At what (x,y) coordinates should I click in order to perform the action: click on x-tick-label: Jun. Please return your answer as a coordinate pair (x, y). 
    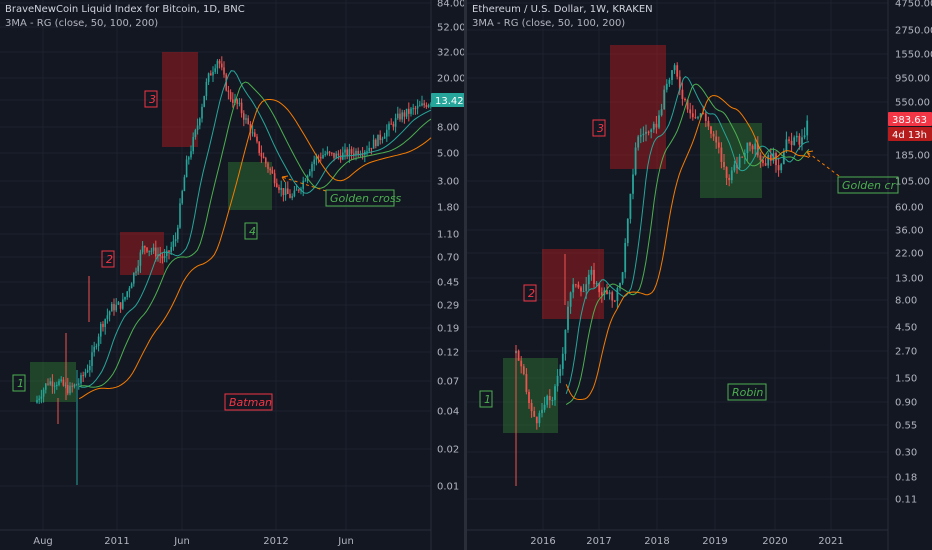
    Looking at the image, I should click on (345, 541).